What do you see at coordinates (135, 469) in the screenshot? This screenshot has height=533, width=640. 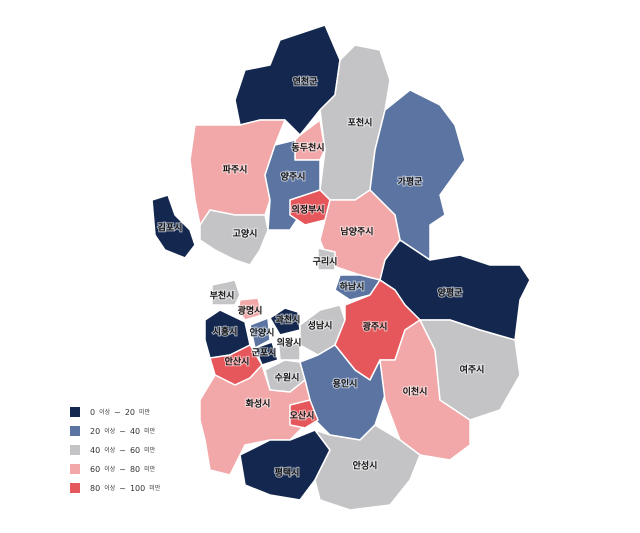 I see `legend-to: 80` at bounding box center [135, 469].